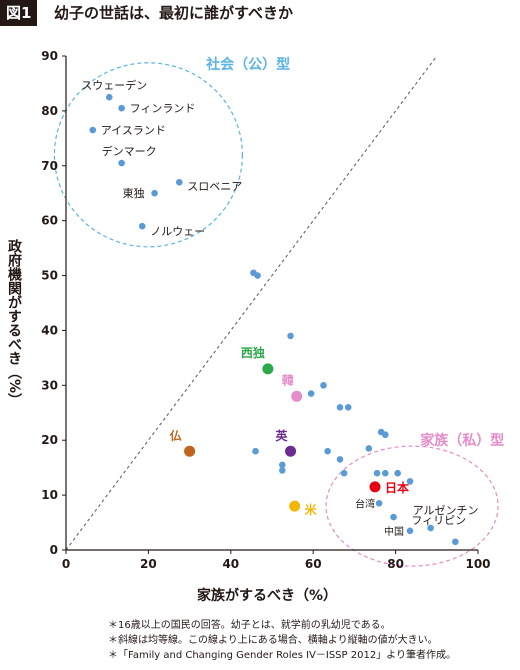 The height and width of the screenshot is (670, 520). What do you see at coordinates (313, 564) in the screenshot?
I see `x-tick-label: 60` at bounding box center [313, 564].